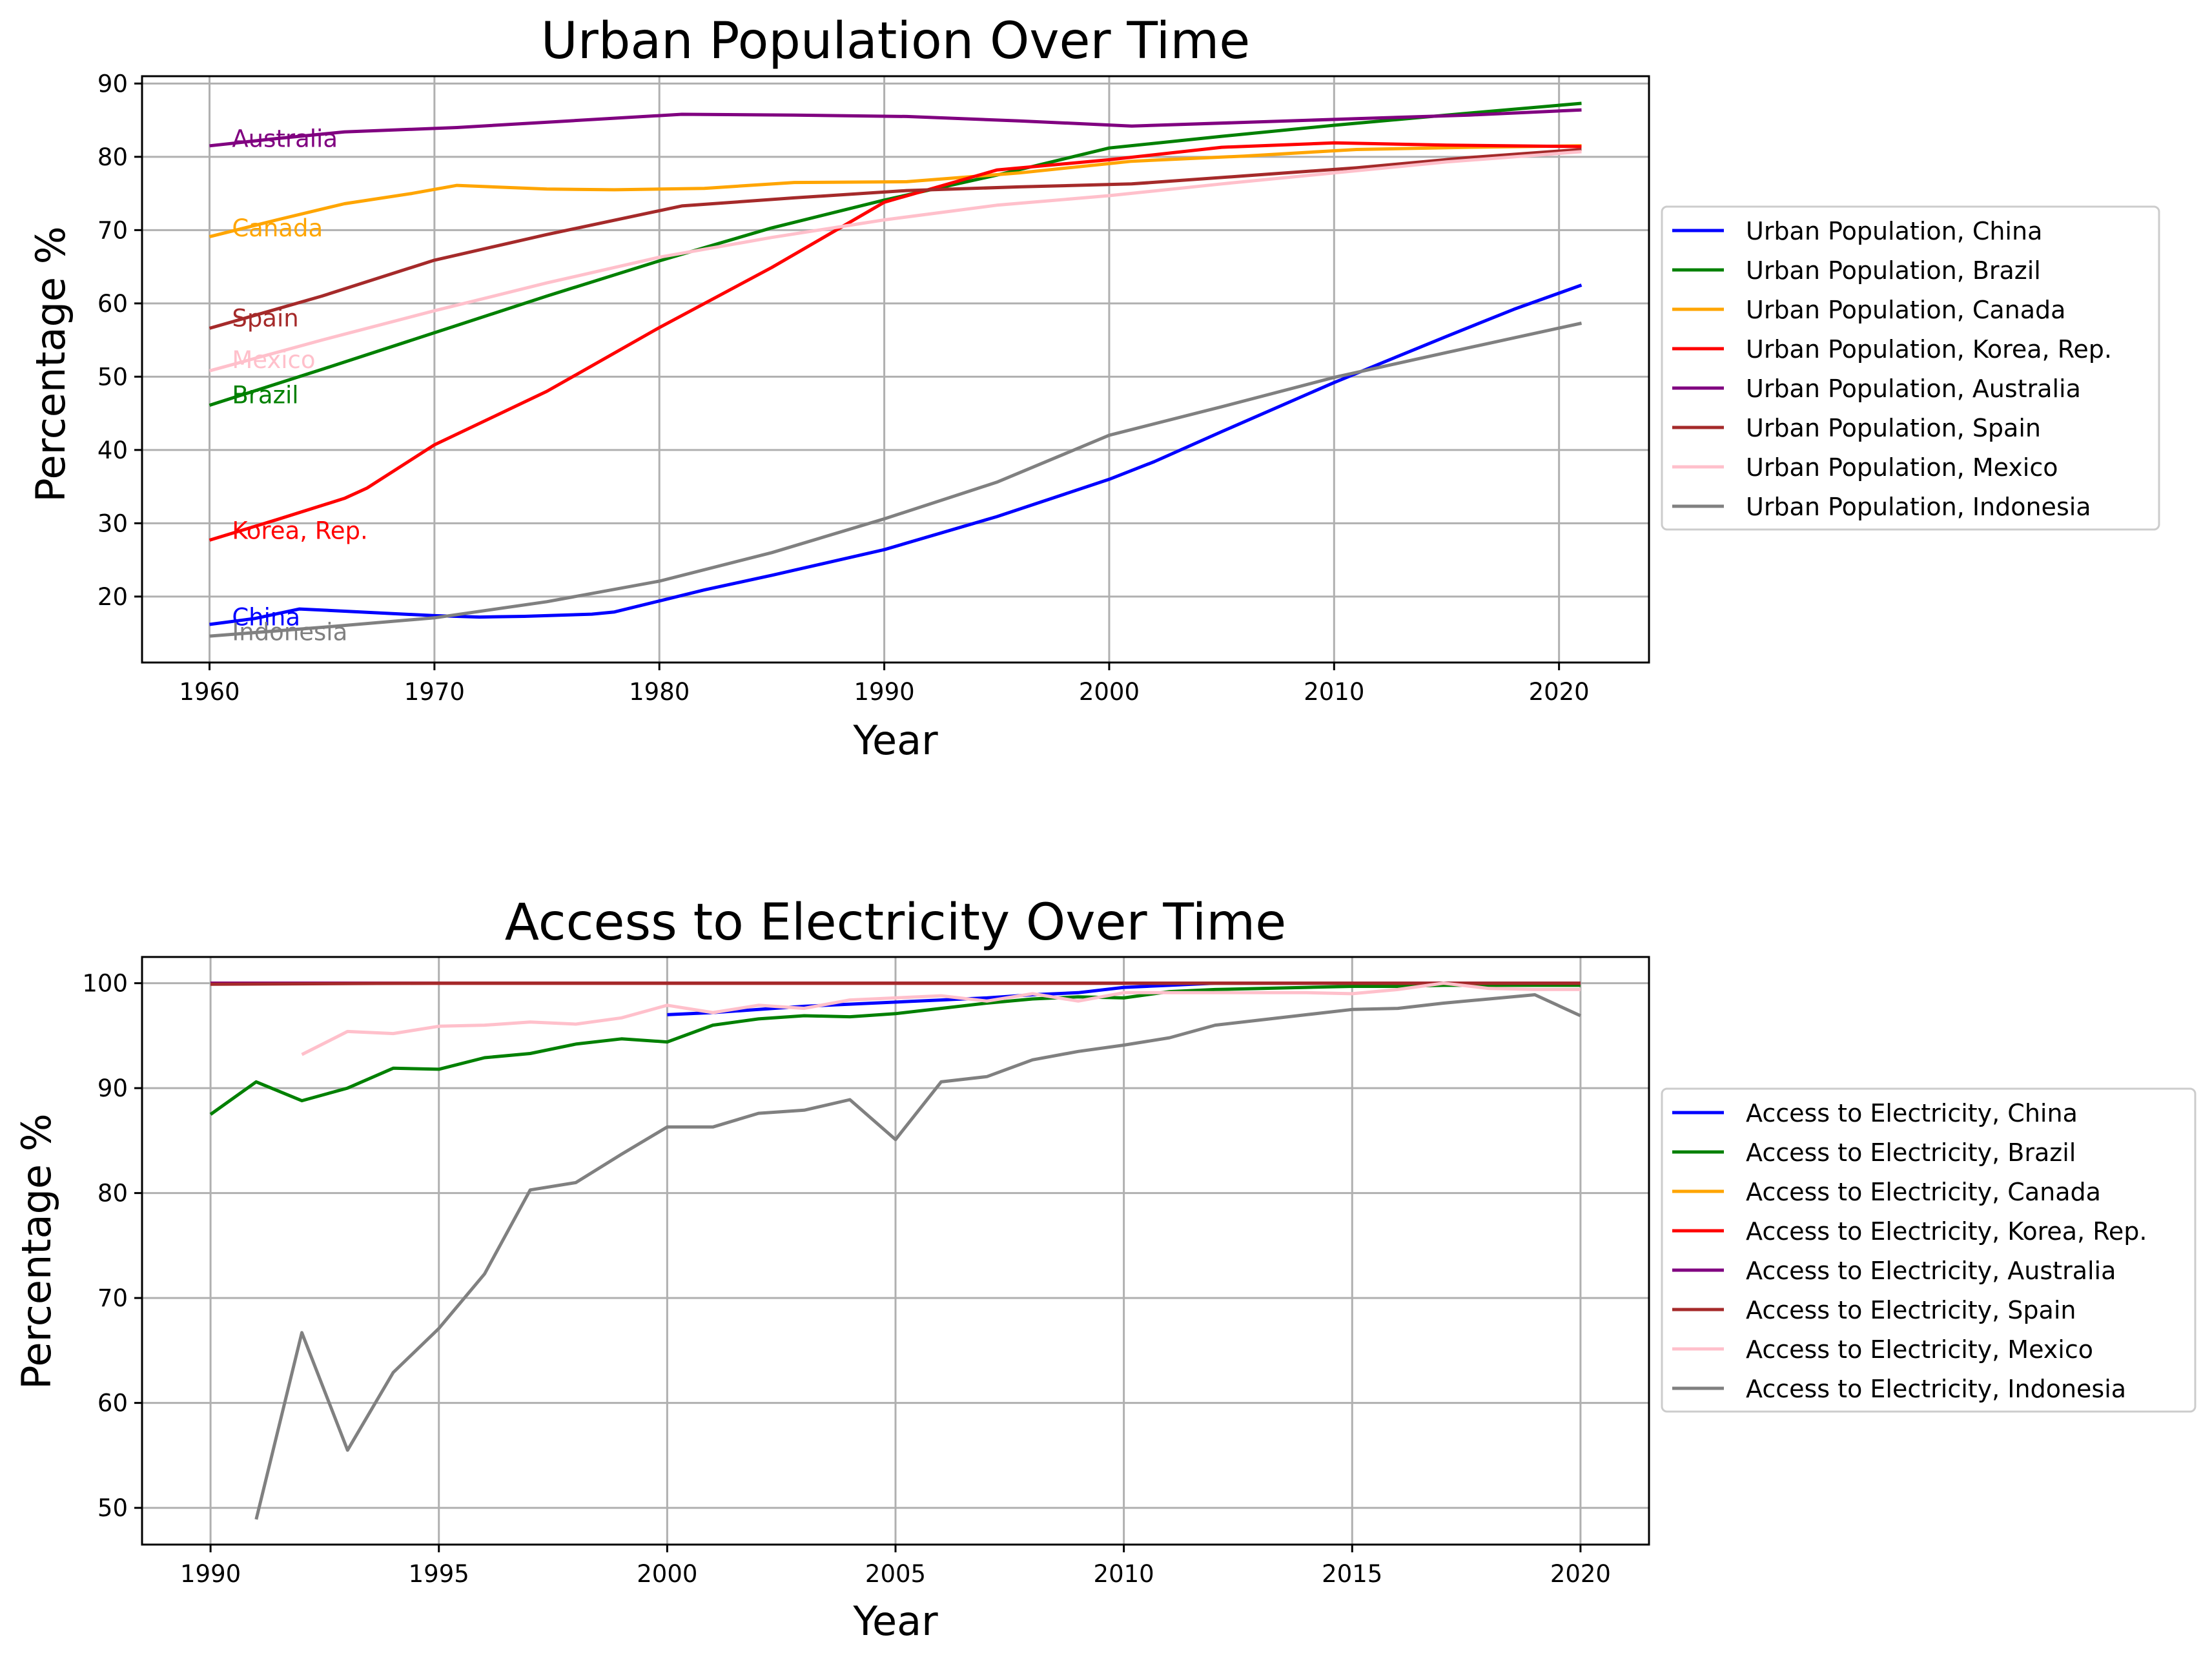 This screenshot has width=2212, height=1655. I want to click on y-tick-label: 20, so click(112, 597).